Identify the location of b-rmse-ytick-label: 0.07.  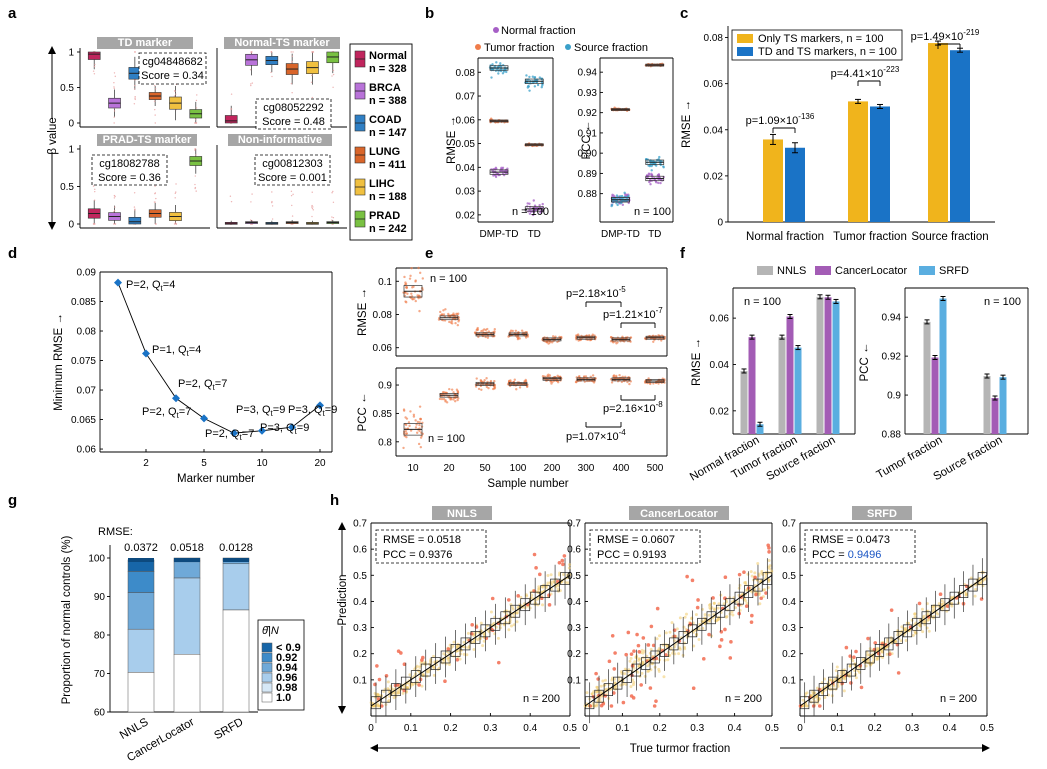
(466, 97).